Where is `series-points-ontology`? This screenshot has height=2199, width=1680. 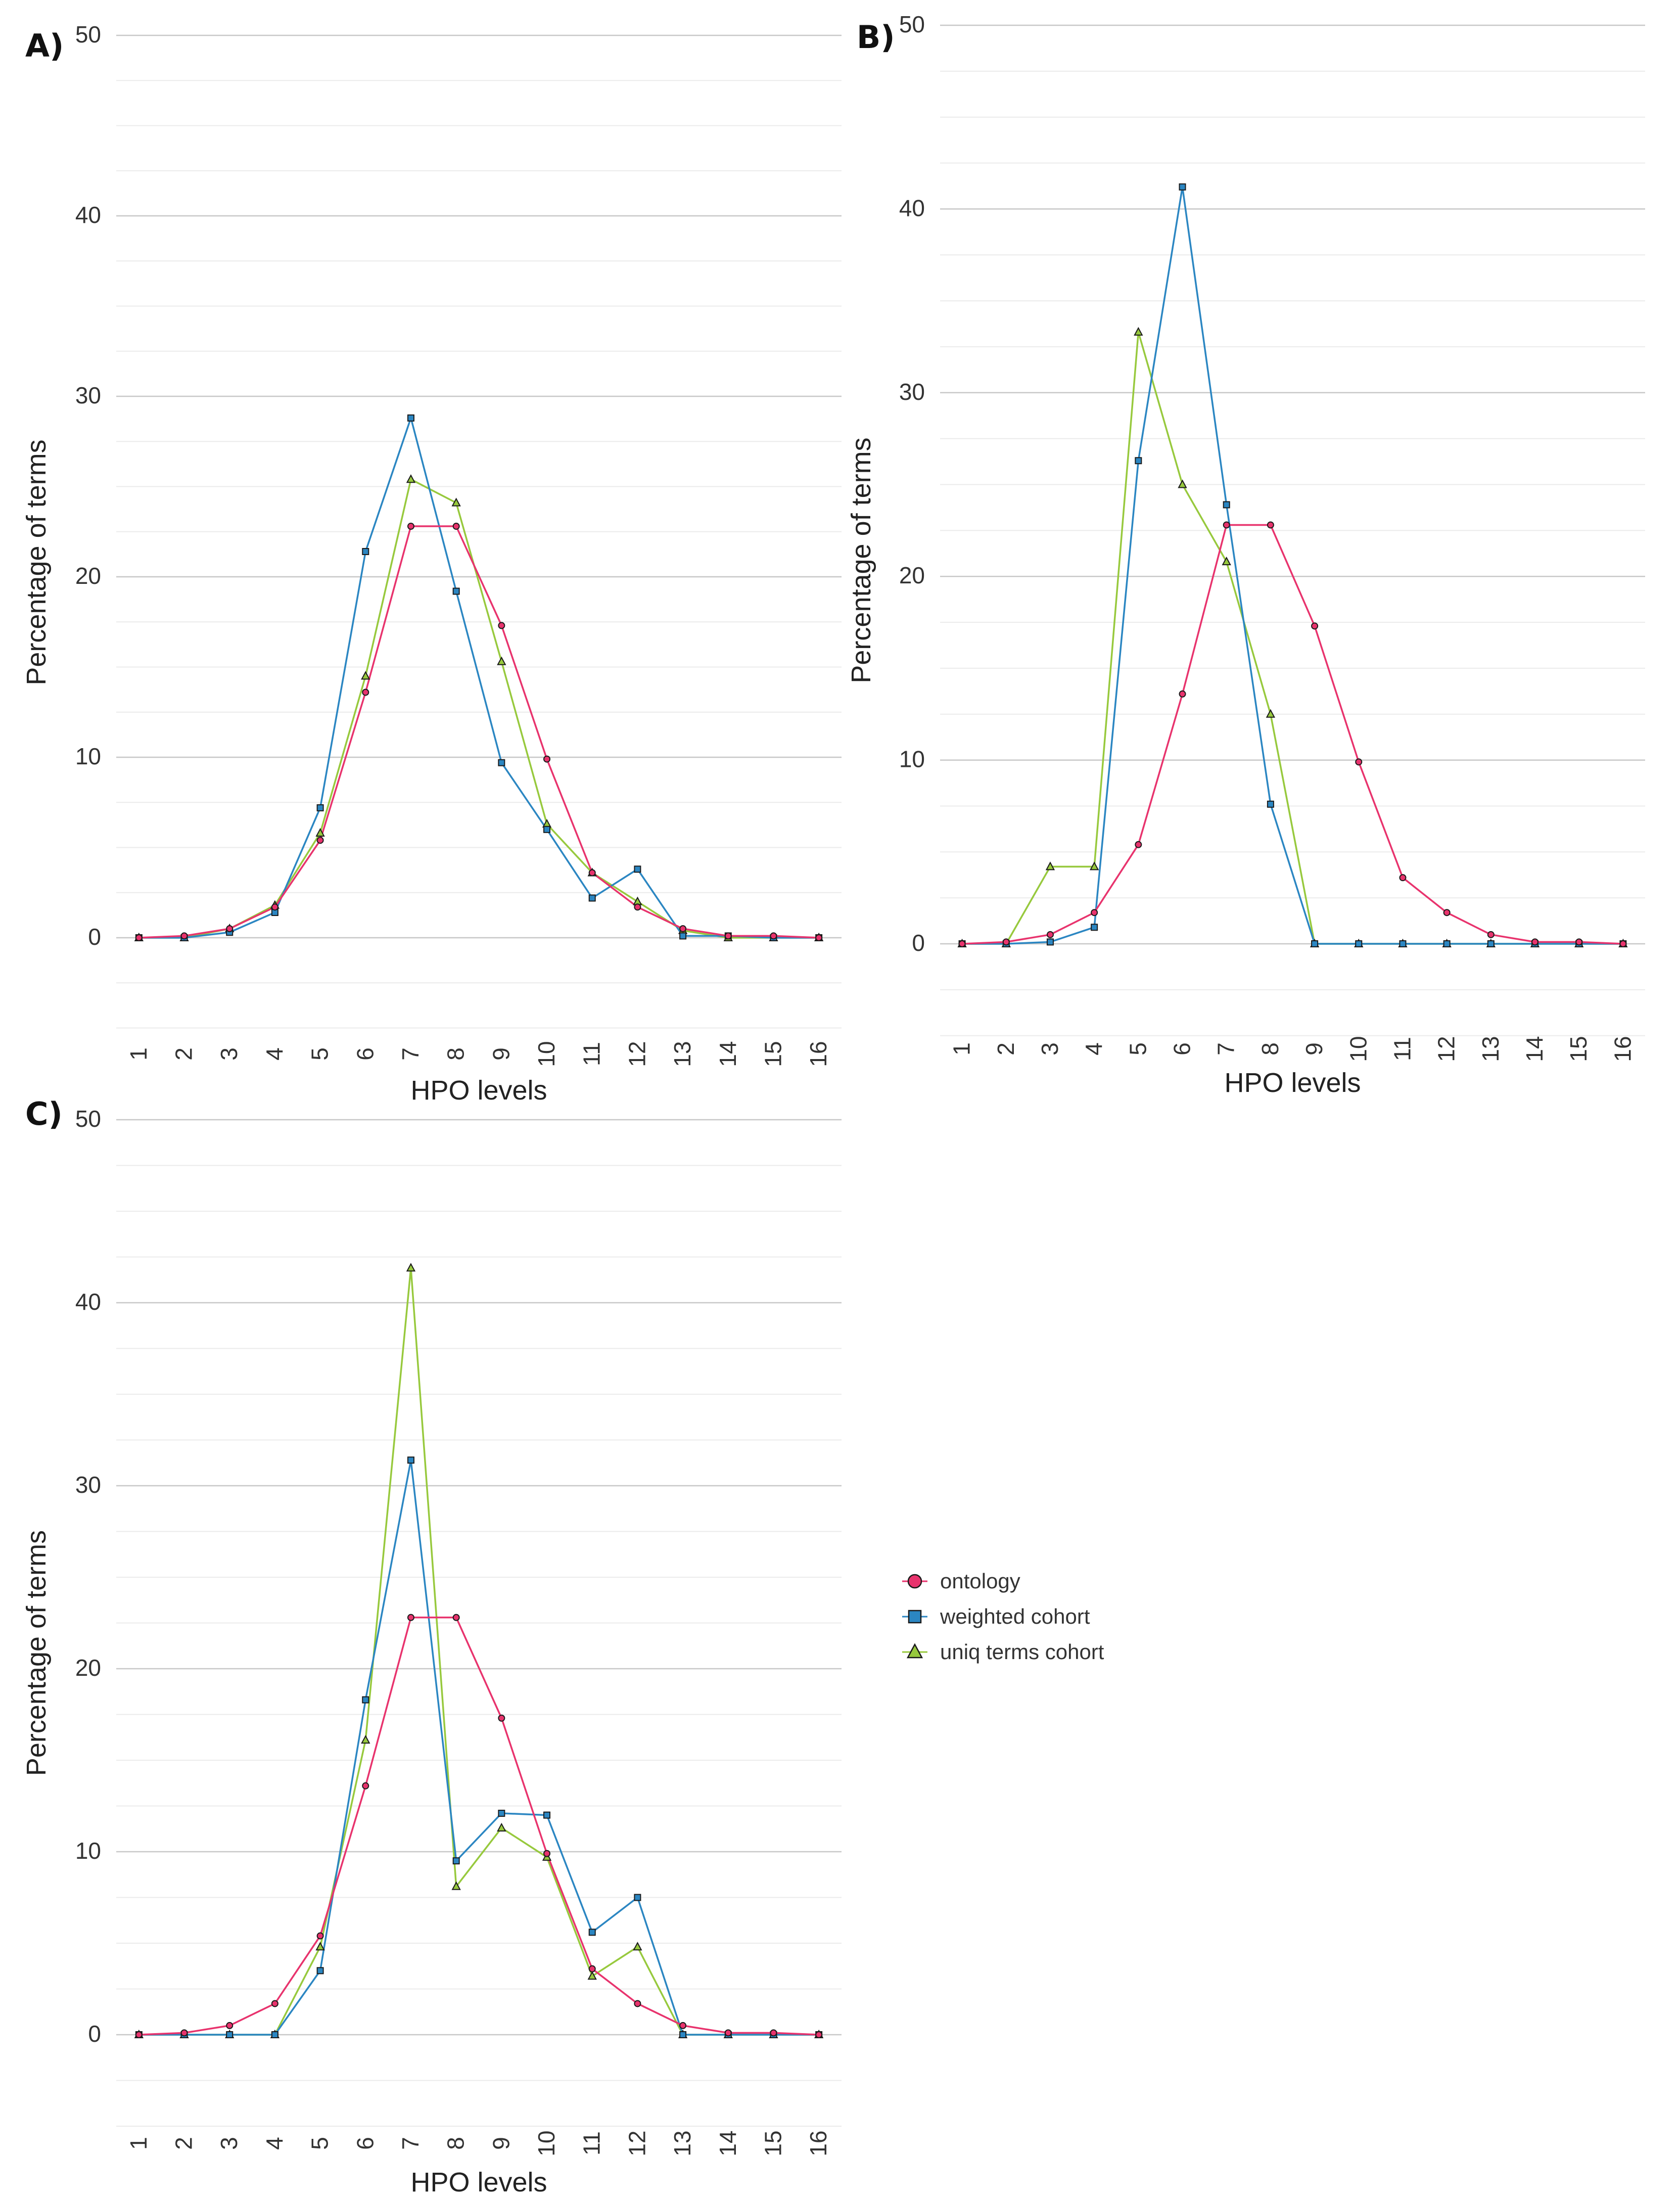
series-points-ontology is located at coordinates (479, 1826).